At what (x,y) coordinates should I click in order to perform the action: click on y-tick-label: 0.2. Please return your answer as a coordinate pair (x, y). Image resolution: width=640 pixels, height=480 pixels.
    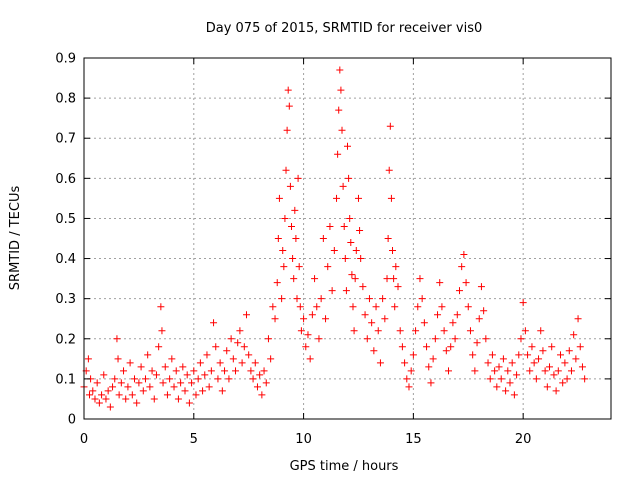
    Looking at the image, I should click on (65, 339).